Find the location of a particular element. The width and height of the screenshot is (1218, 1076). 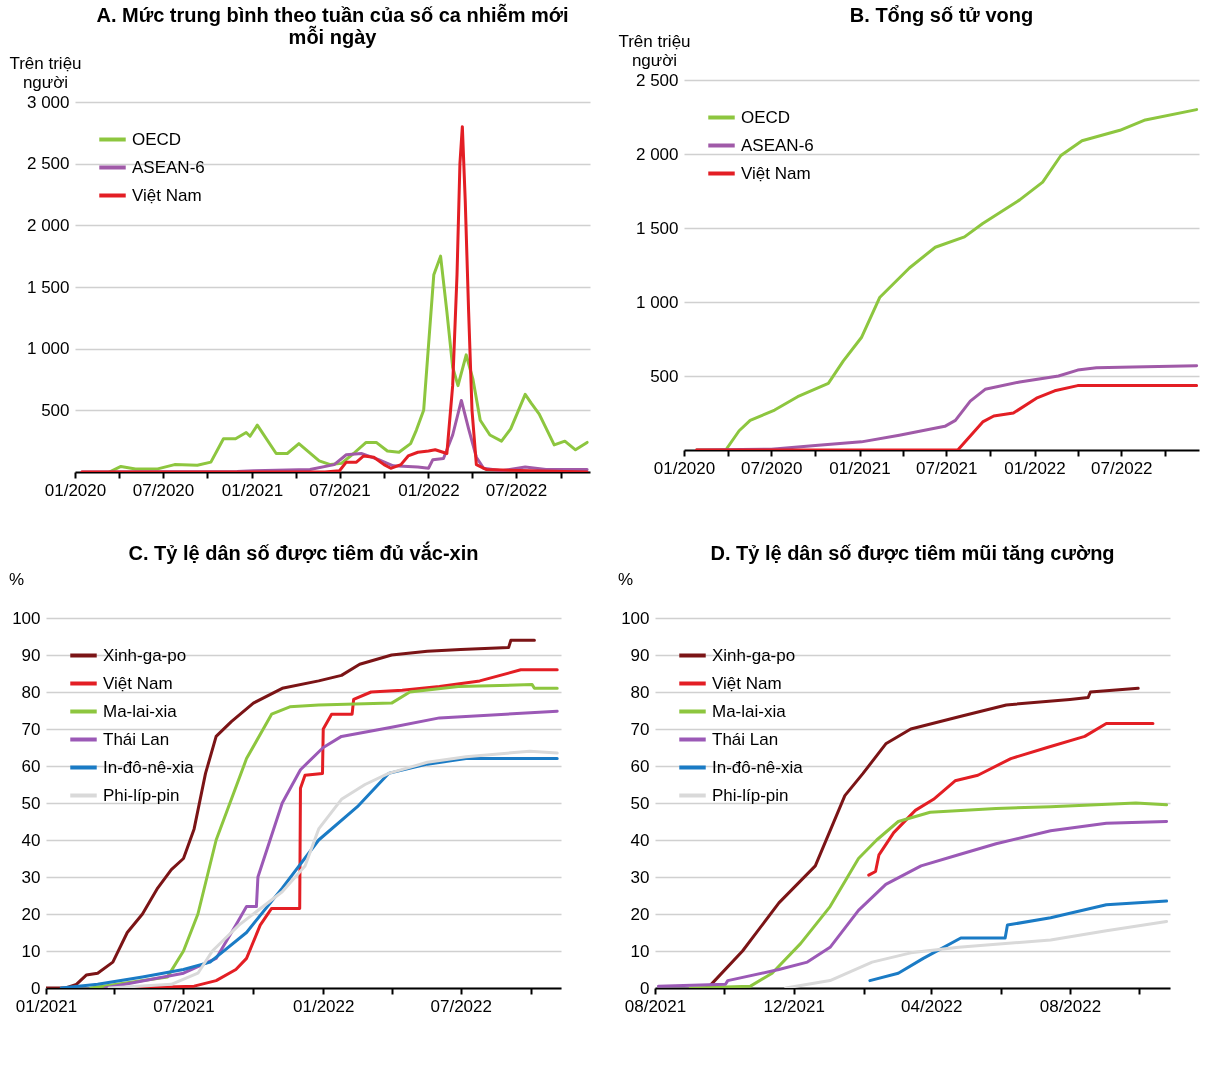

x-tick-label: 04/2022 is located at coordinates (932, 1006).